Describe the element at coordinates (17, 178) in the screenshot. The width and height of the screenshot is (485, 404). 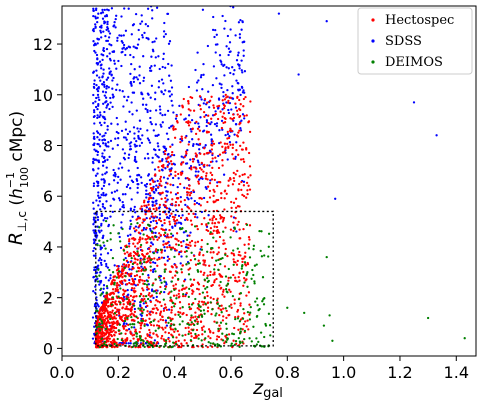
I see `y-axis-label: R⊥,c (h−1100 cMpc)` at that location.